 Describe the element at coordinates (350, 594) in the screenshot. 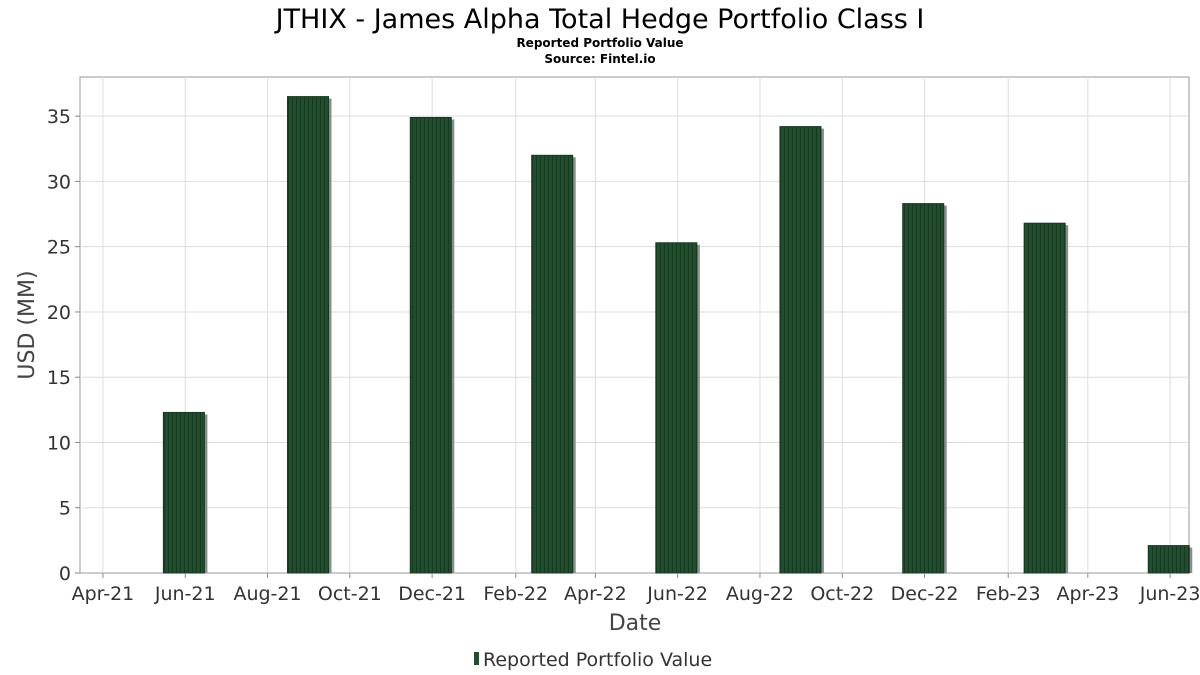

I see `x-tick-label: Oct-21` at that location.